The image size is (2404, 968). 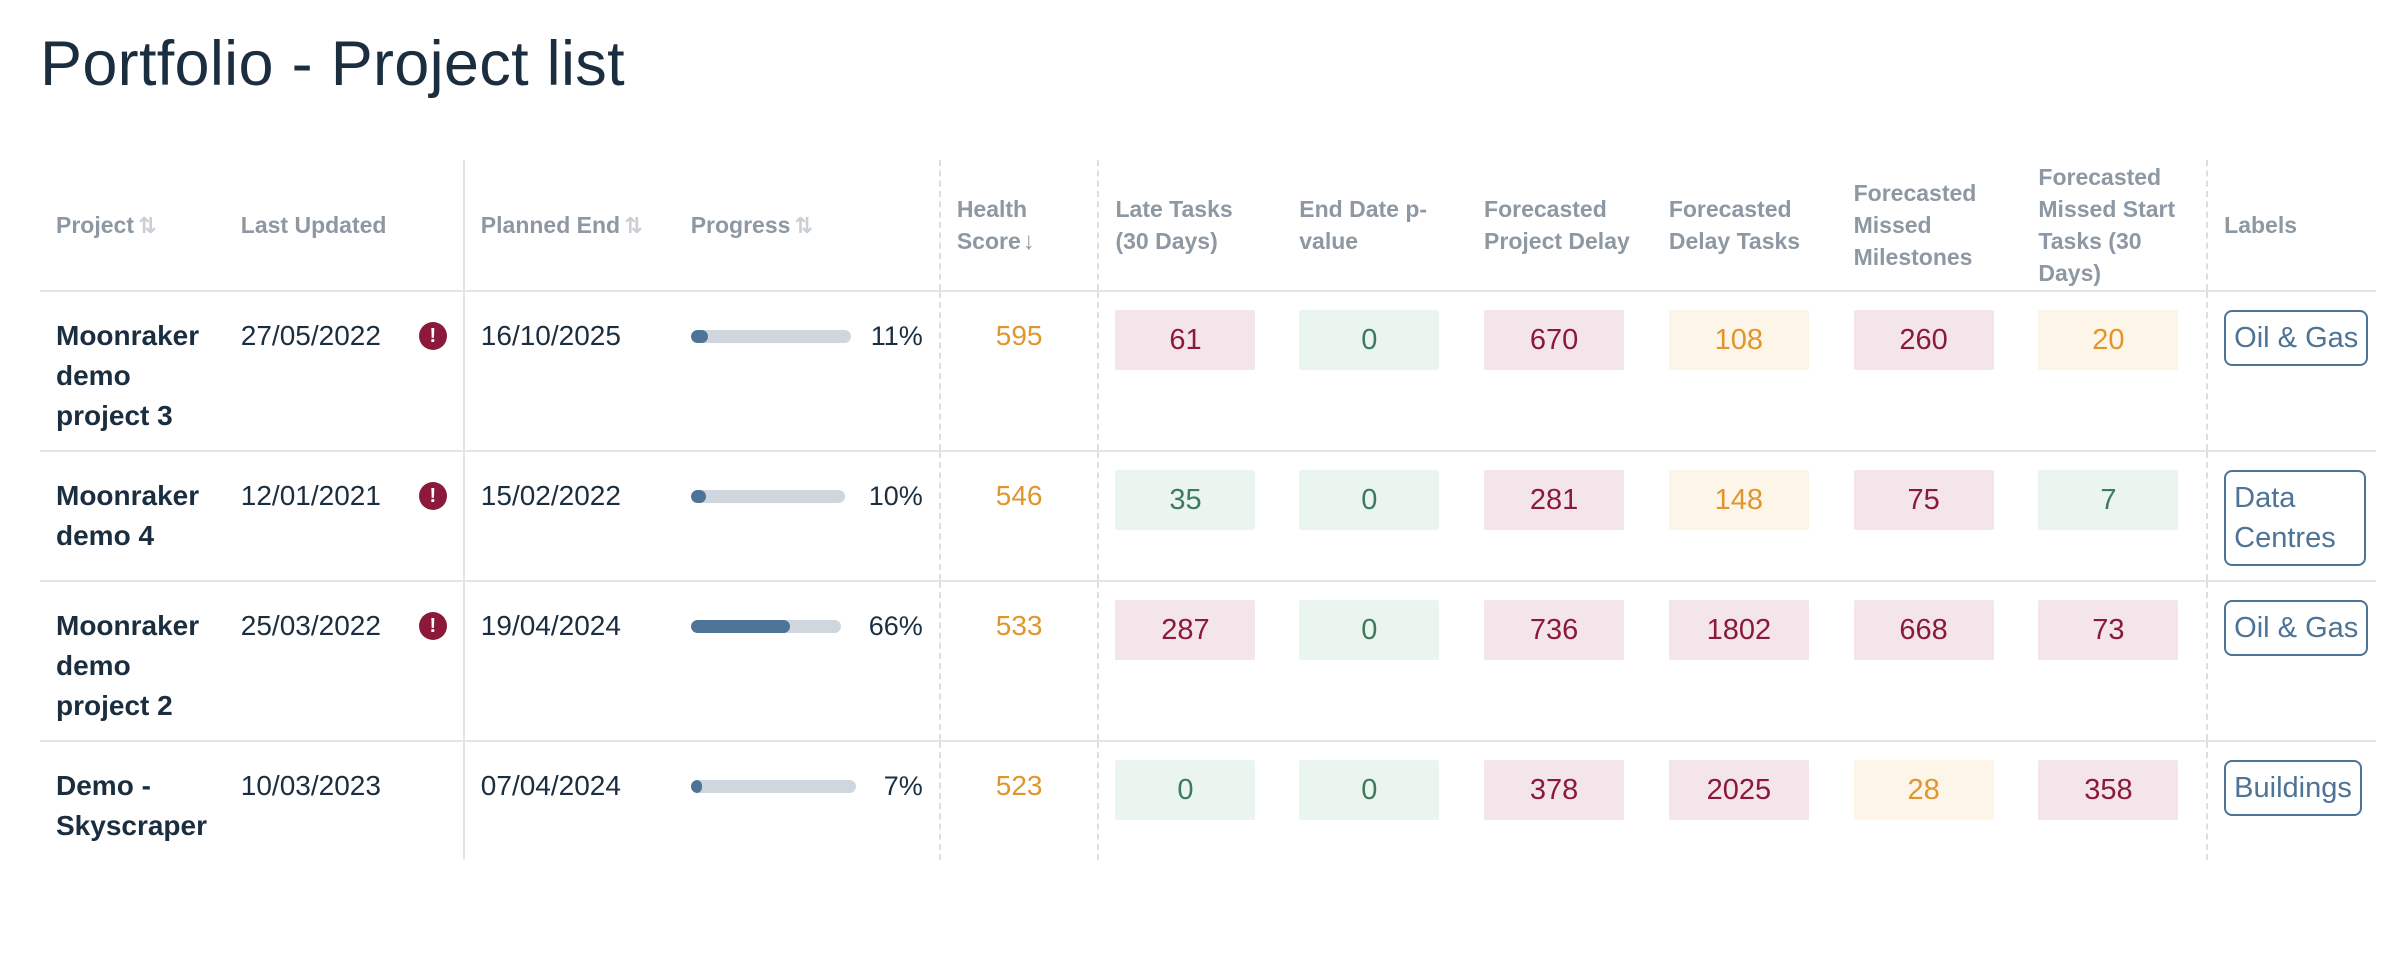 I want to click on project-delay-pill: 736, so click(x=1554, y=630).